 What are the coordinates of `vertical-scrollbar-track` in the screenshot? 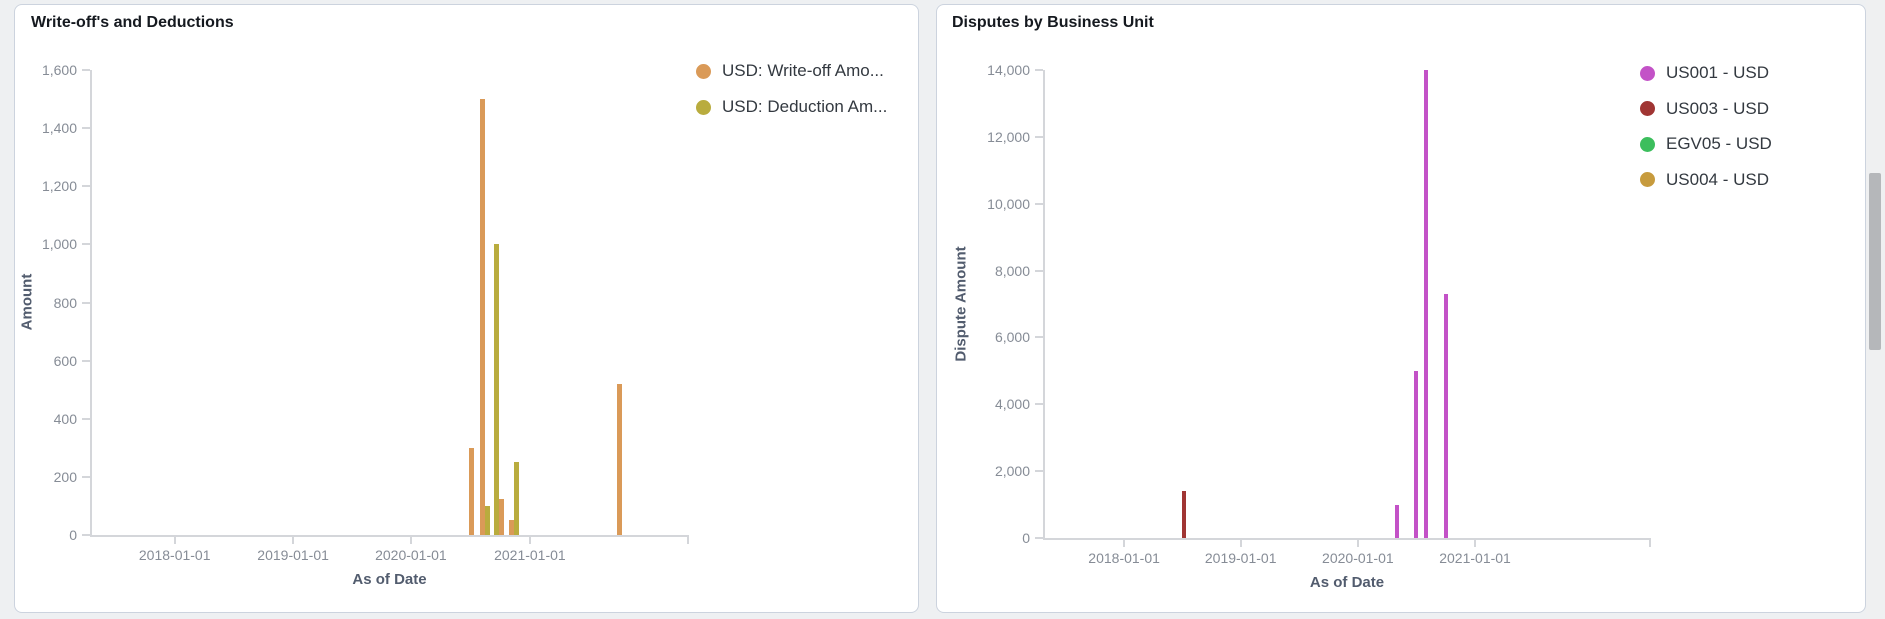 It's located at (1875, 309).